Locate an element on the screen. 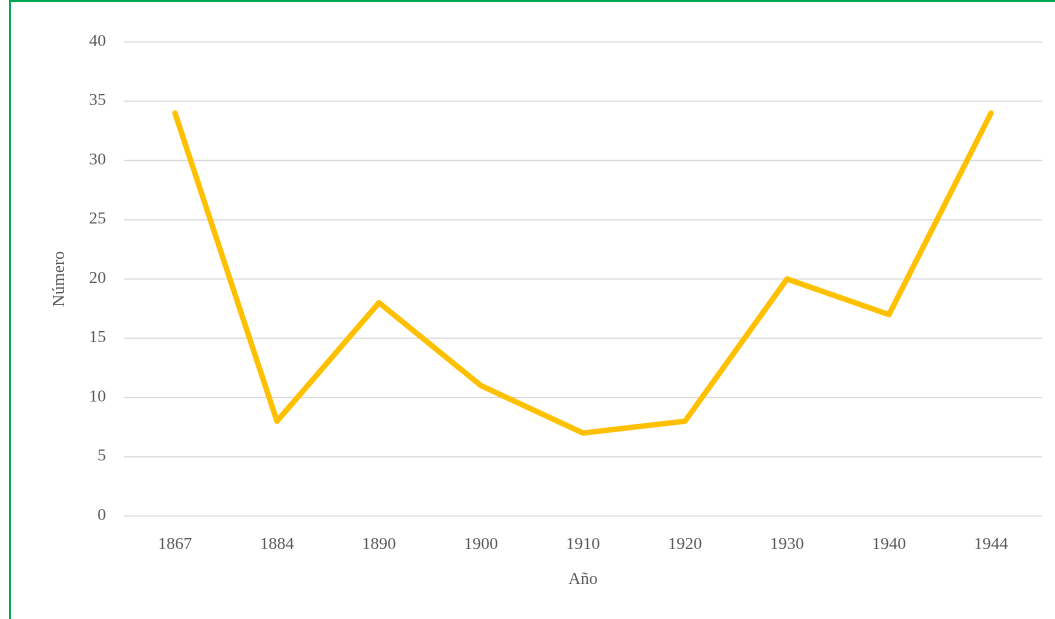  y-tick-label: 35 is located at coordinates (97, 99).